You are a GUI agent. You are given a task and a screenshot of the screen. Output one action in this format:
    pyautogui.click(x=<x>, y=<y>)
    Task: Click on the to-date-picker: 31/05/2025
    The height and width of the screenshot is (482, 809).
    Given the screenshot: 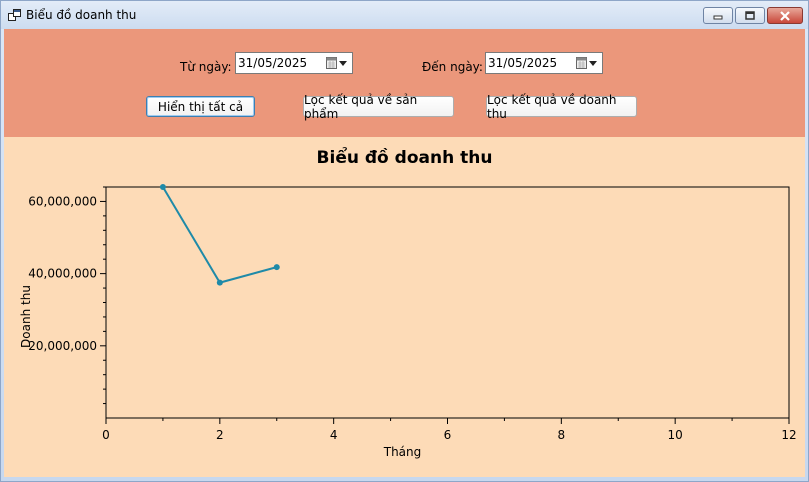 What is the action you would take?
    pyautogui.click(x=544, y=63)
    